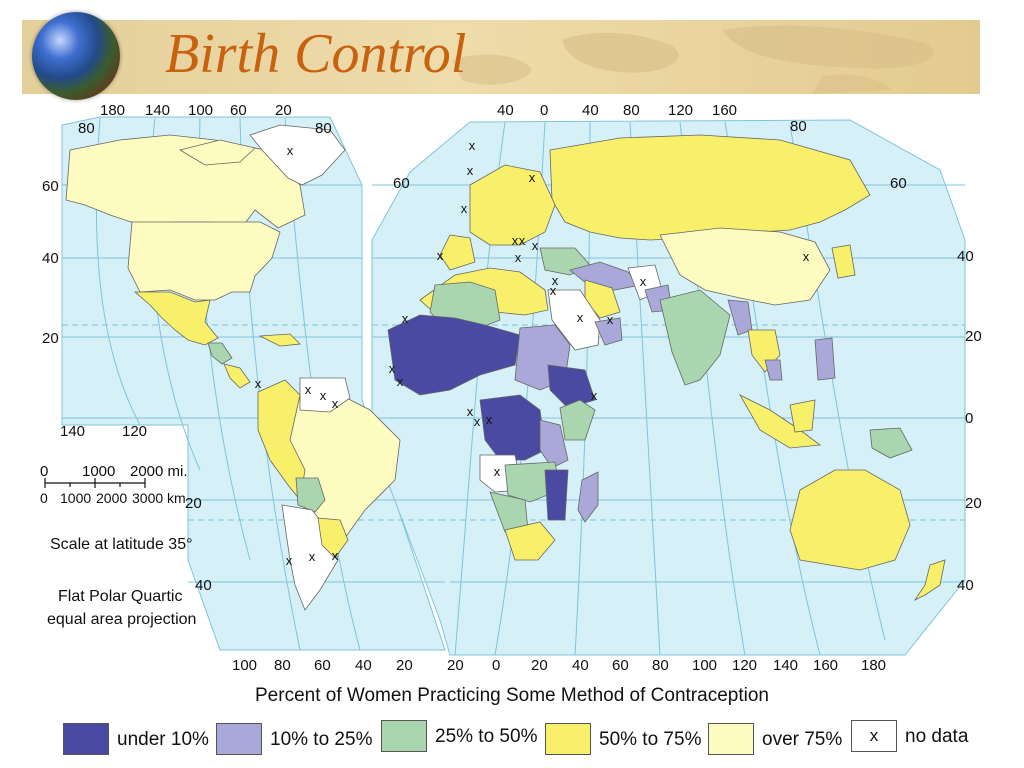  Describe the element at coordinates (73, 431) in the screenshot. I see `lon-label-140-mid: 140` at that location.